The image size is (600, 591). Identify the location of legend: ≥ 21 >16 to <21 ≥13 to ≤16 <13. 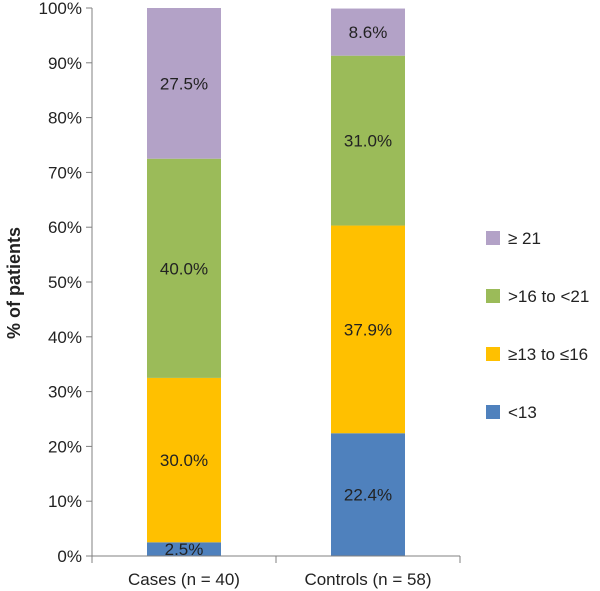
(537, 325).